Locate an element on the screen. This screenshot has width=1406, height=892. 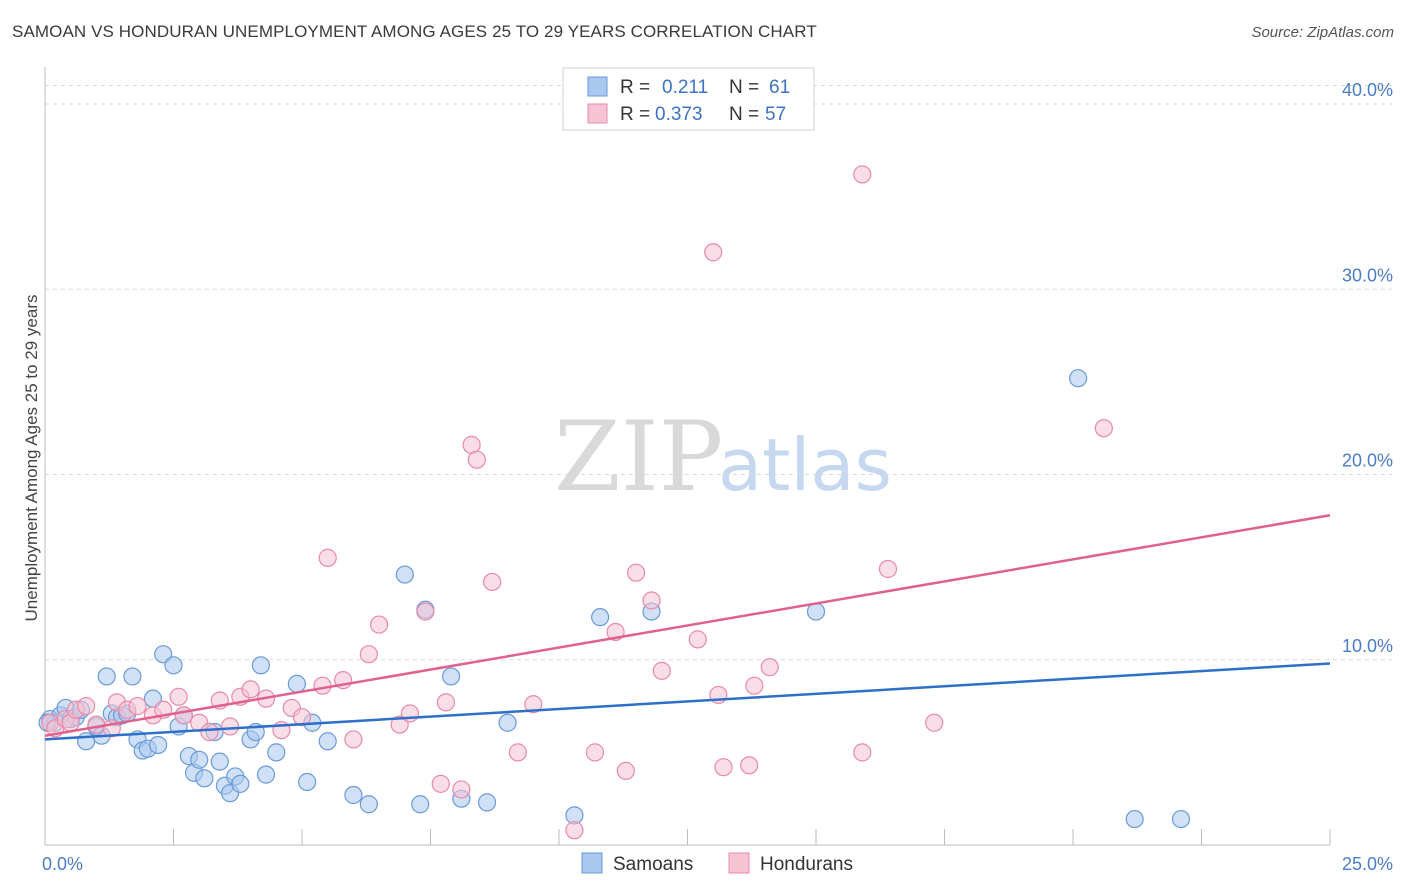
legend-swatch-samoans is located at coordinates (597, 86).